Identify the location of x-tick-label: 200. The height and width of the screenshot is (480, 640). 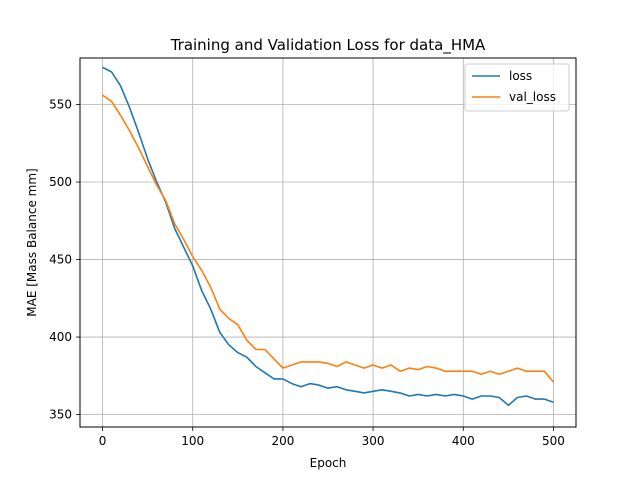
(282, 441).